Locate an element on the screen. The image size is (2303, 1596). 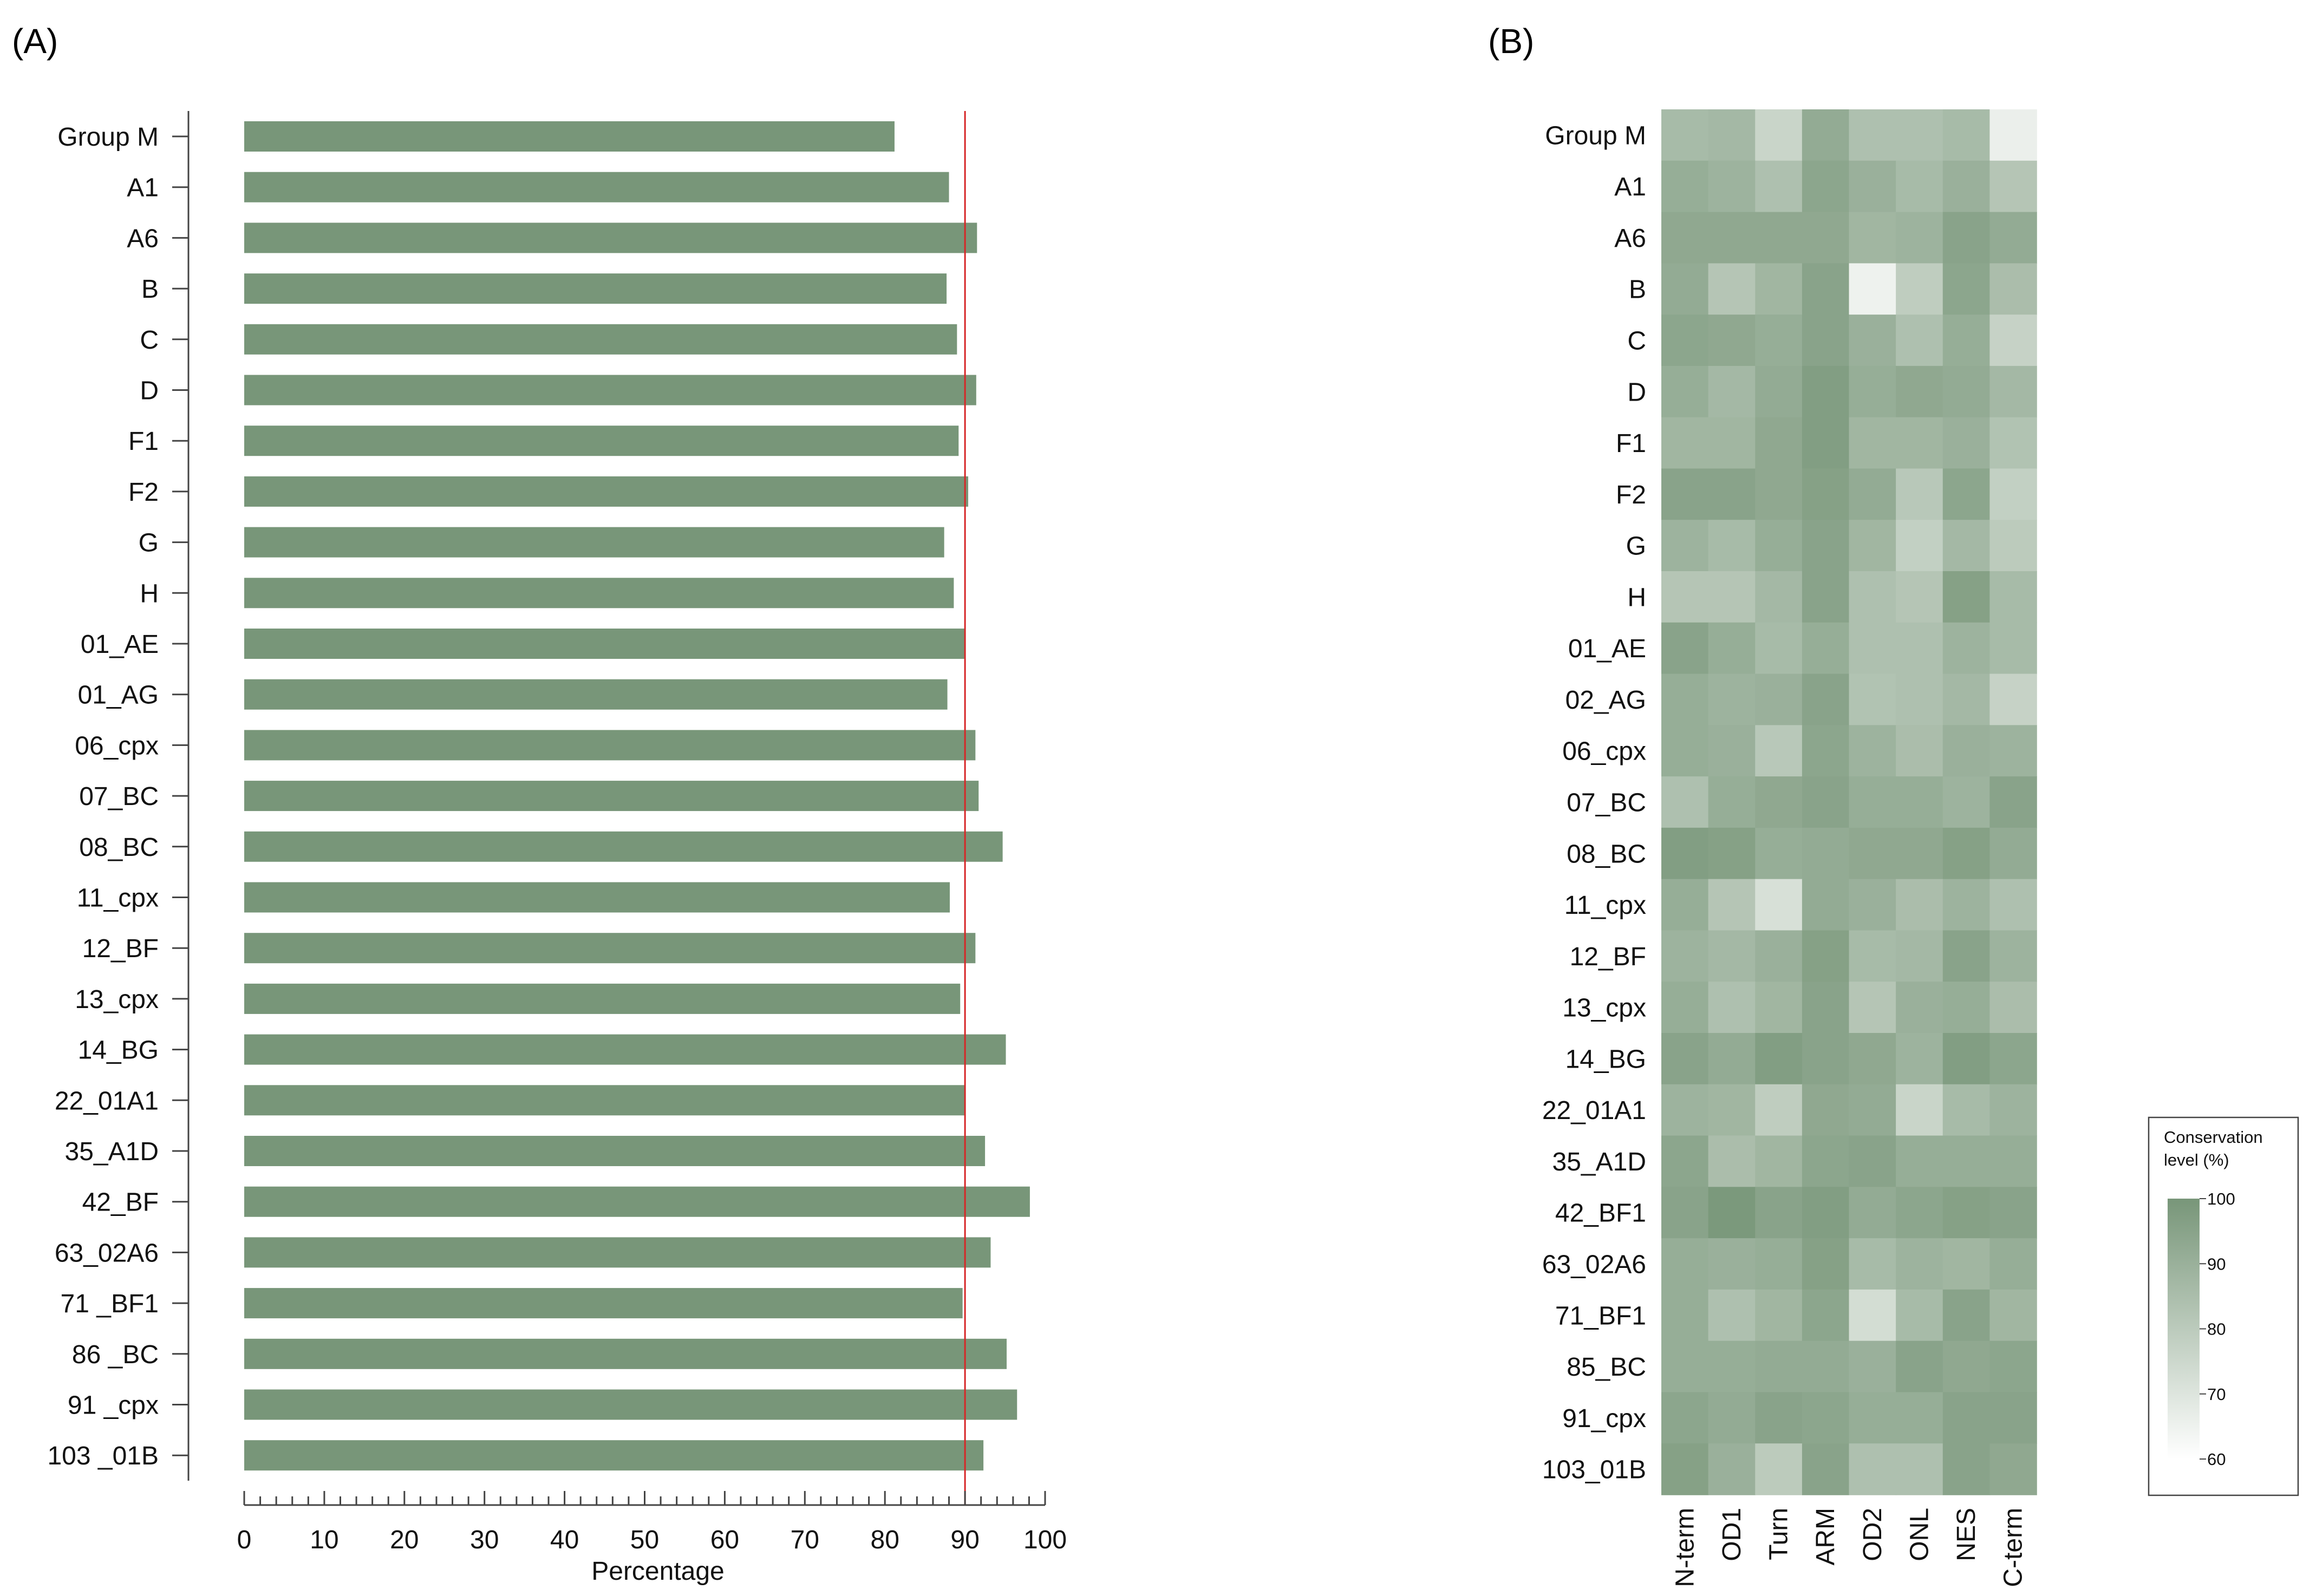
heatmap-row-label: 85_BC is located at coordinates (1606, 1367).